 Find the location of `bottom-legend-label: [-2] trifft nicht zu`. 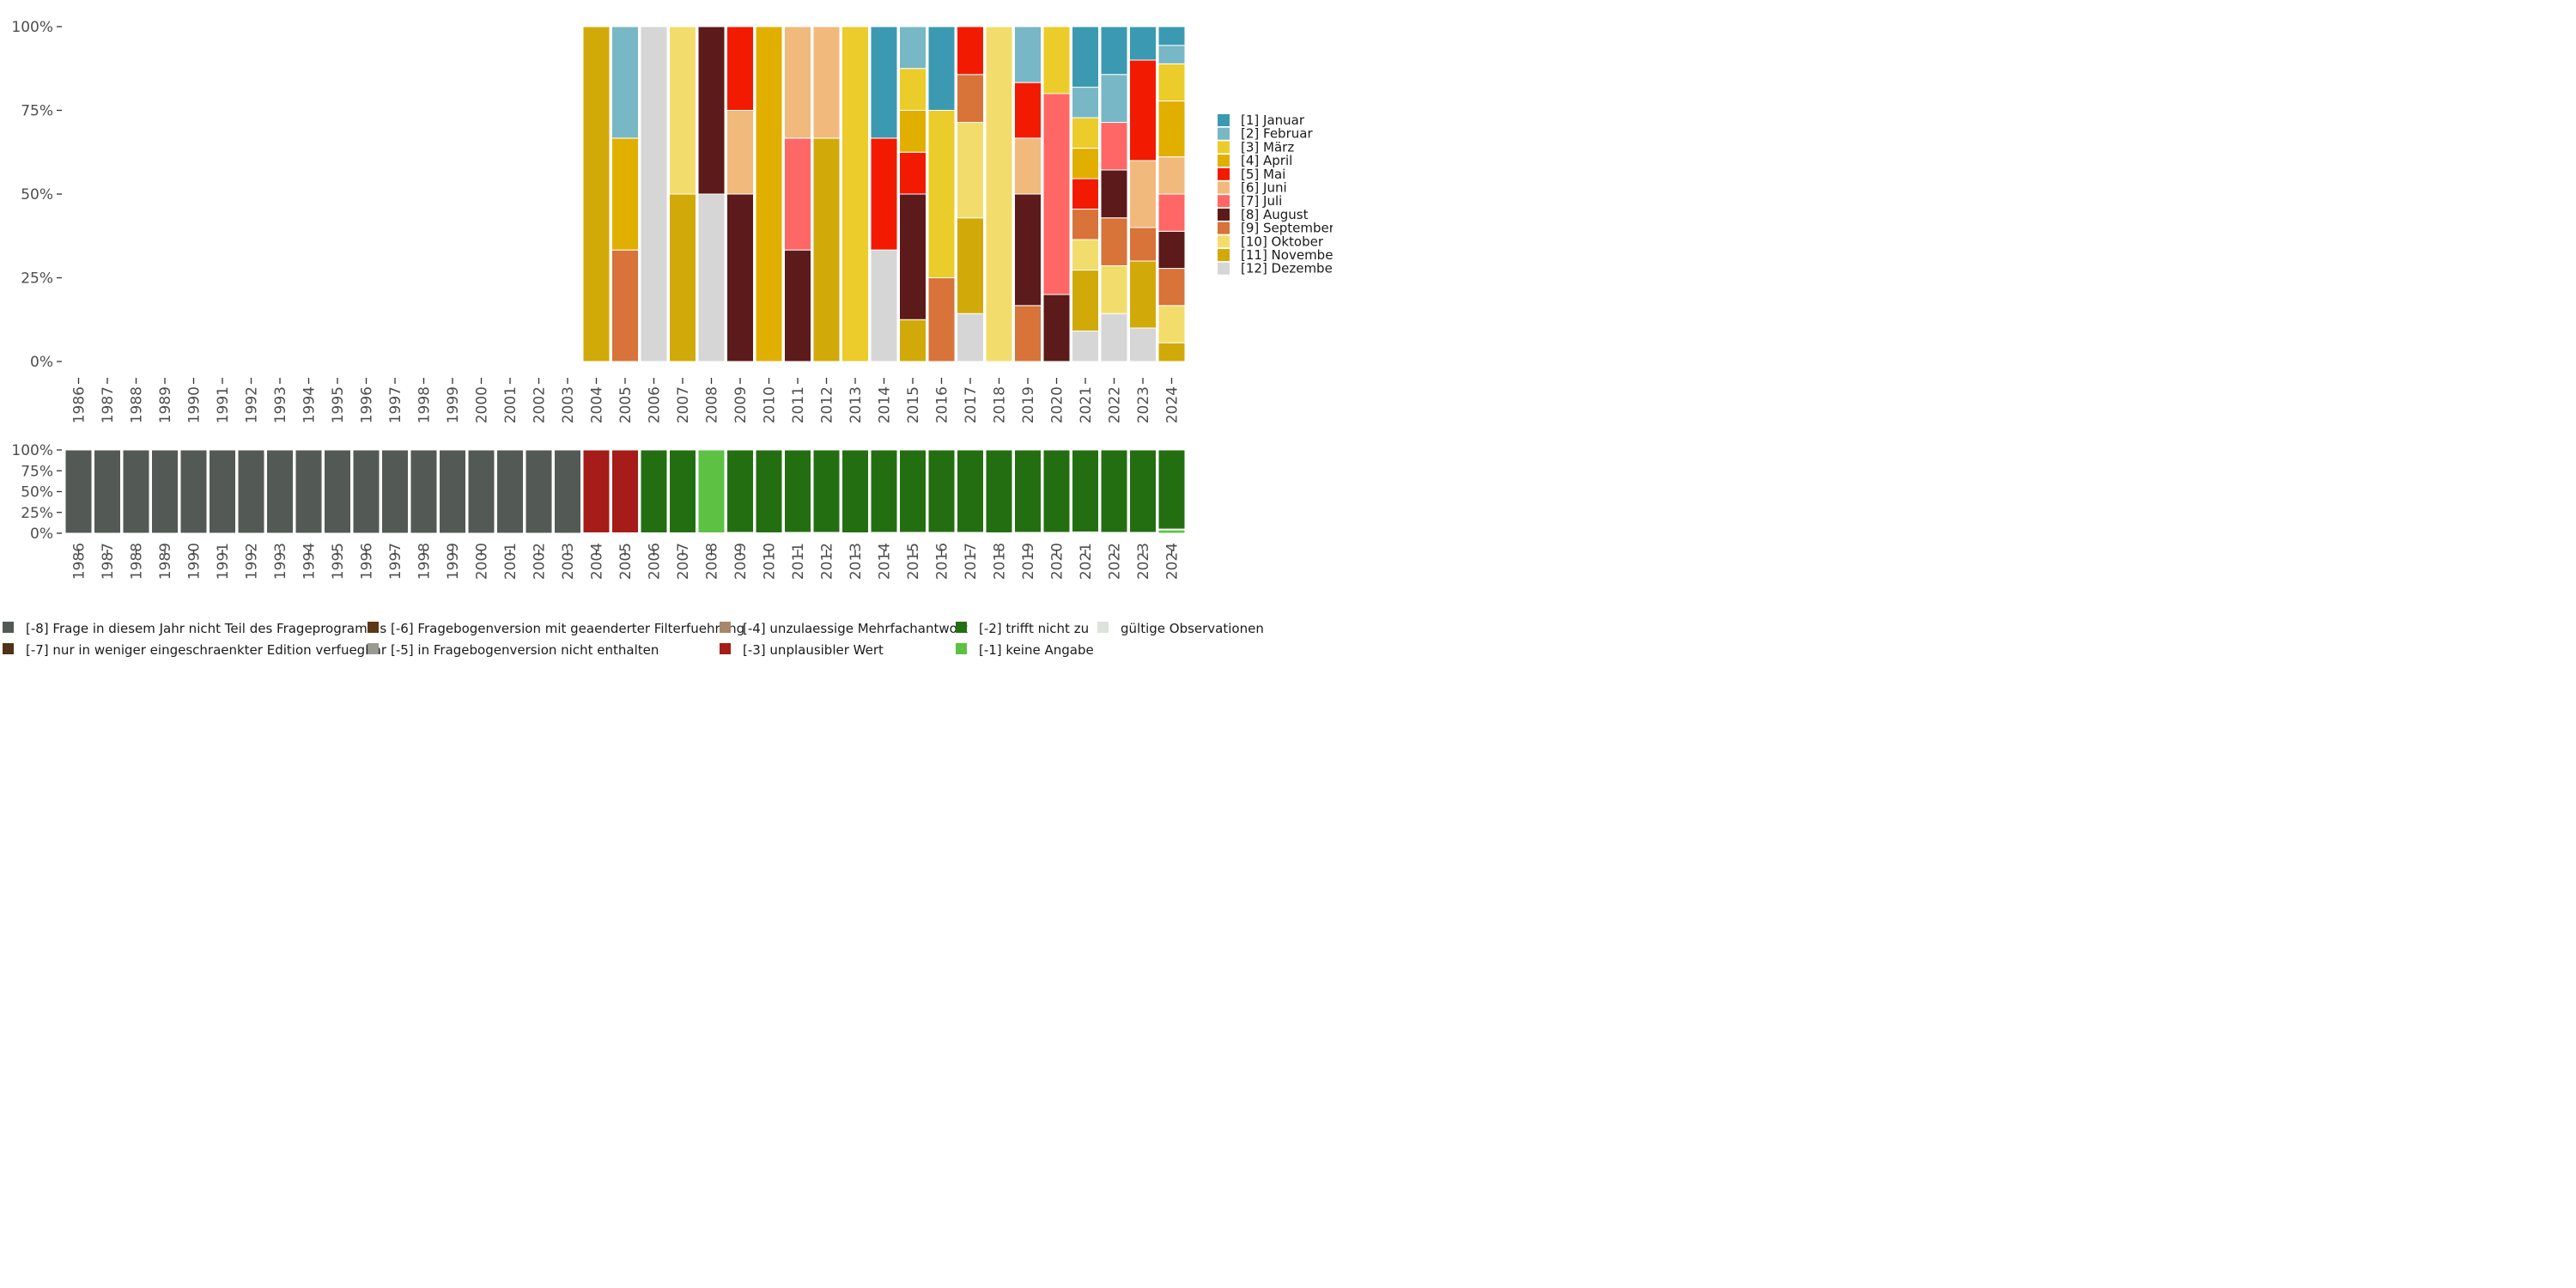

bottom-legend-label: [-2] trifft nicht zu is located at coordinates (1034, 629).